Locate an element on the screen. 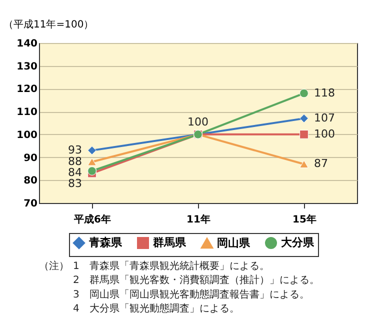  y-tick-label: 140 is located at coordinates (27, 44).